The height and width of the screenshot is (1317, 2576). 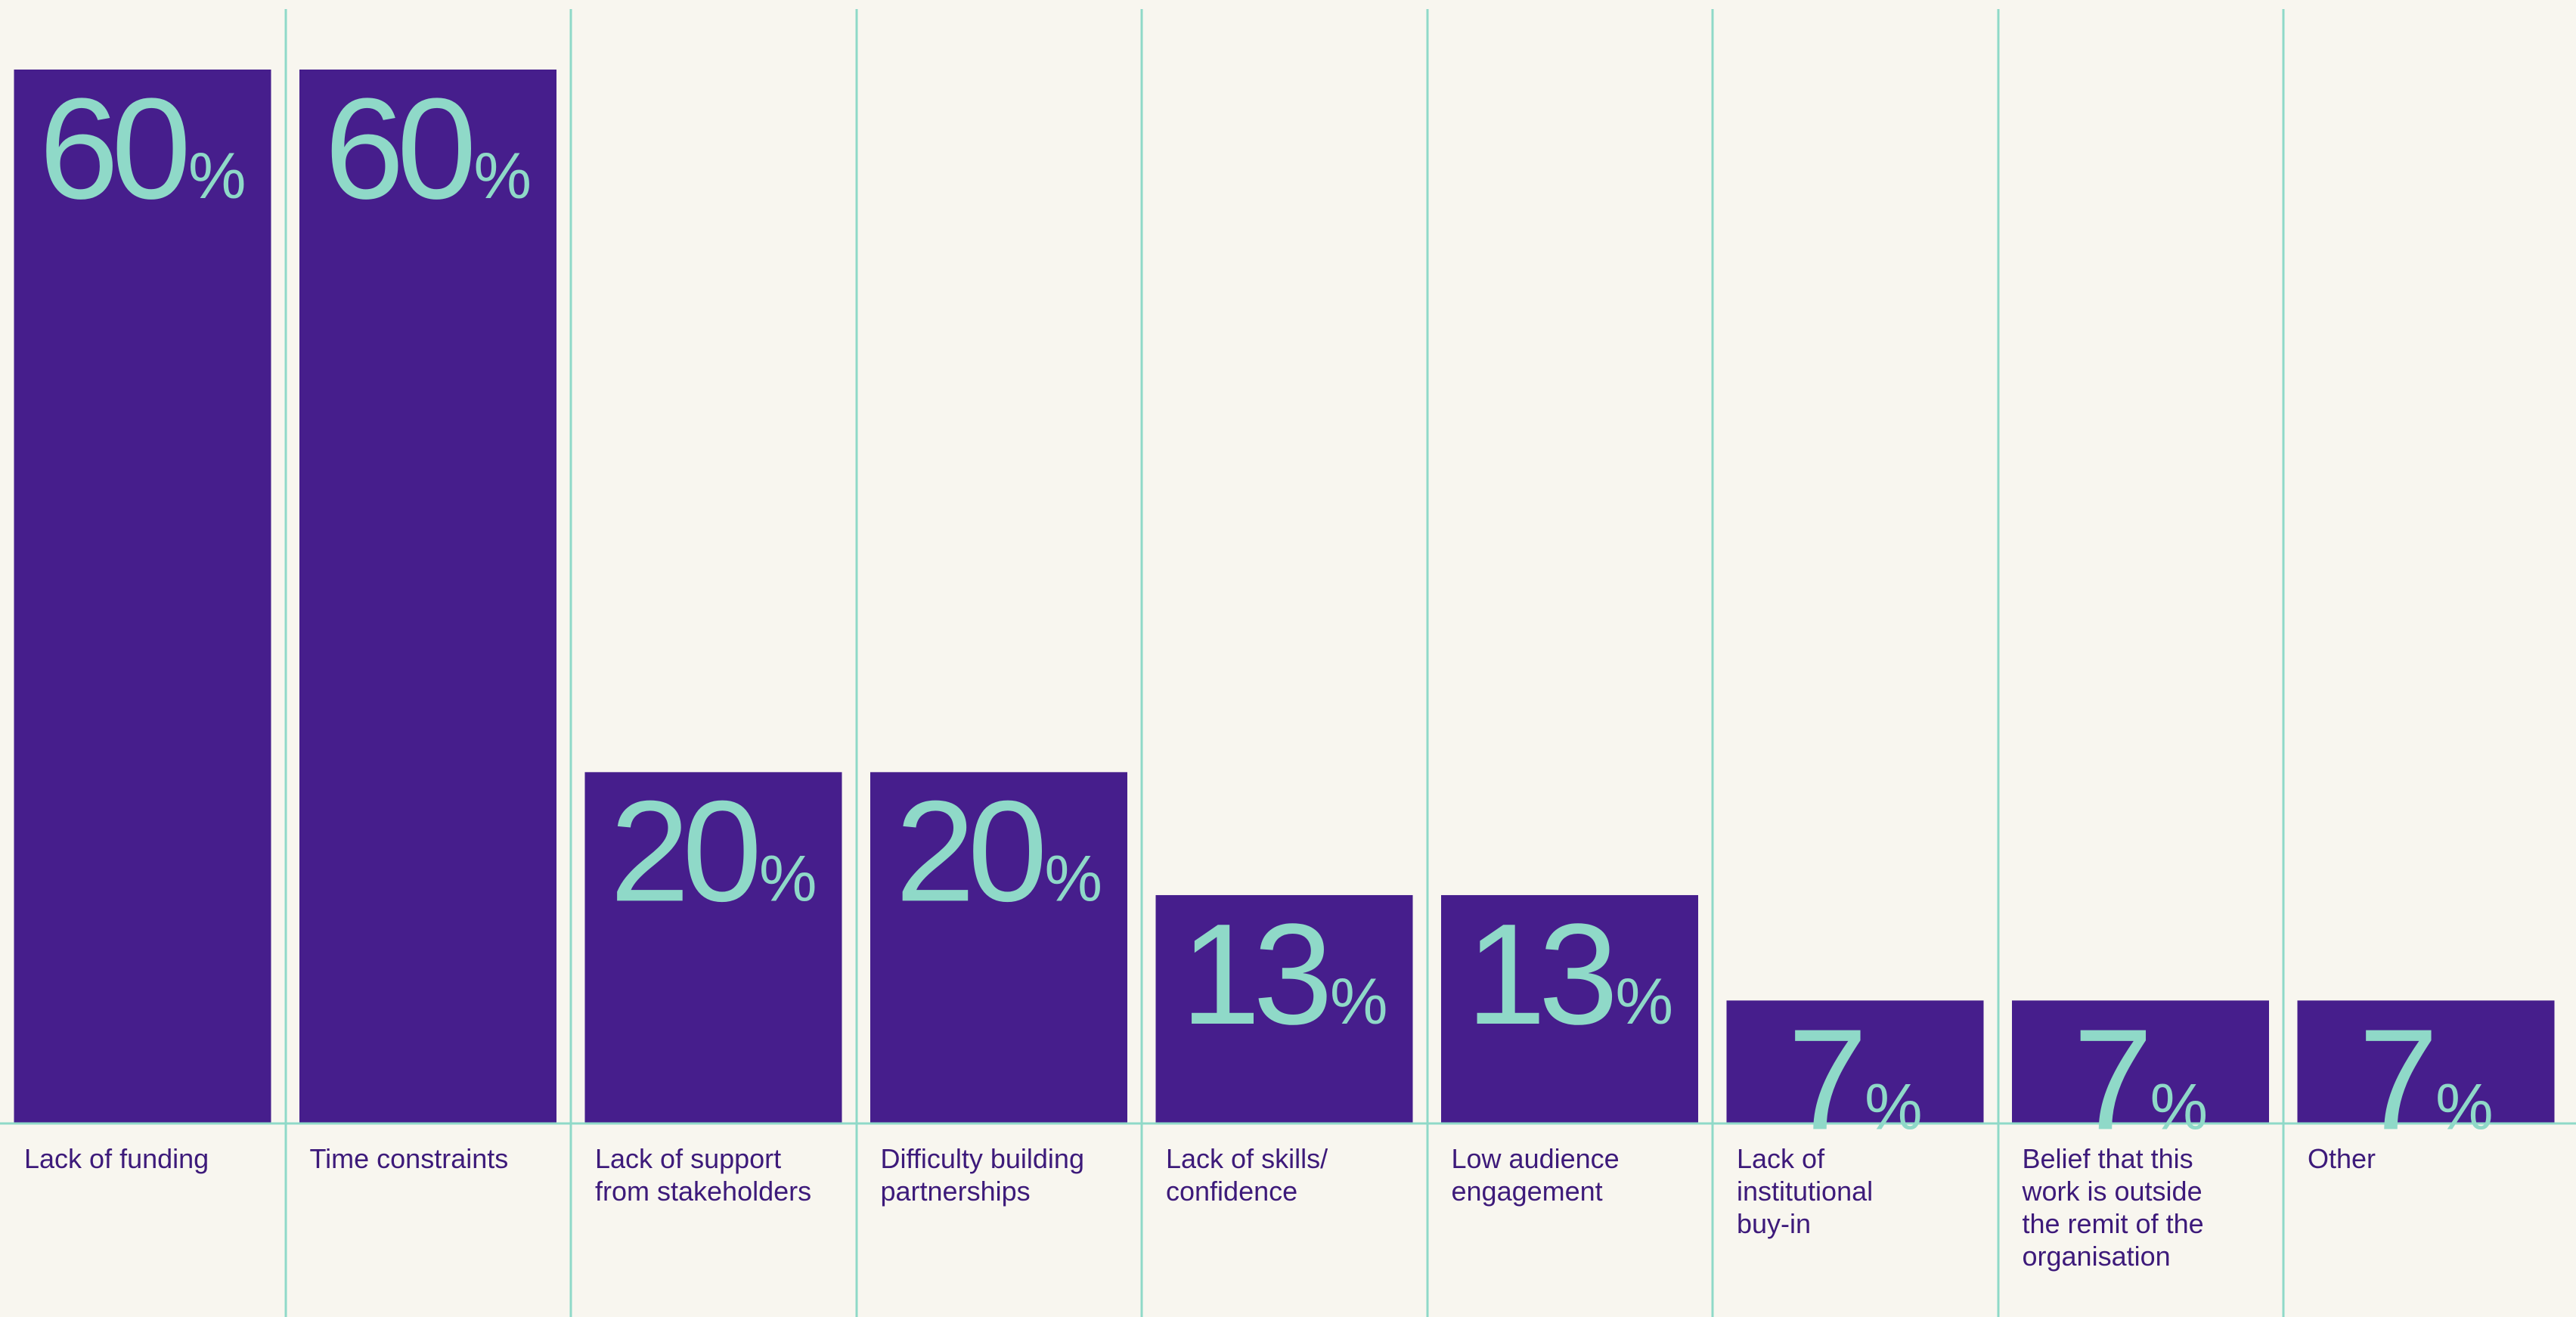 What do you see at coordinates (1231, 1191) in the screenshot?
I see `category-label-line: confidence` at bounding box center [1231, 1191].